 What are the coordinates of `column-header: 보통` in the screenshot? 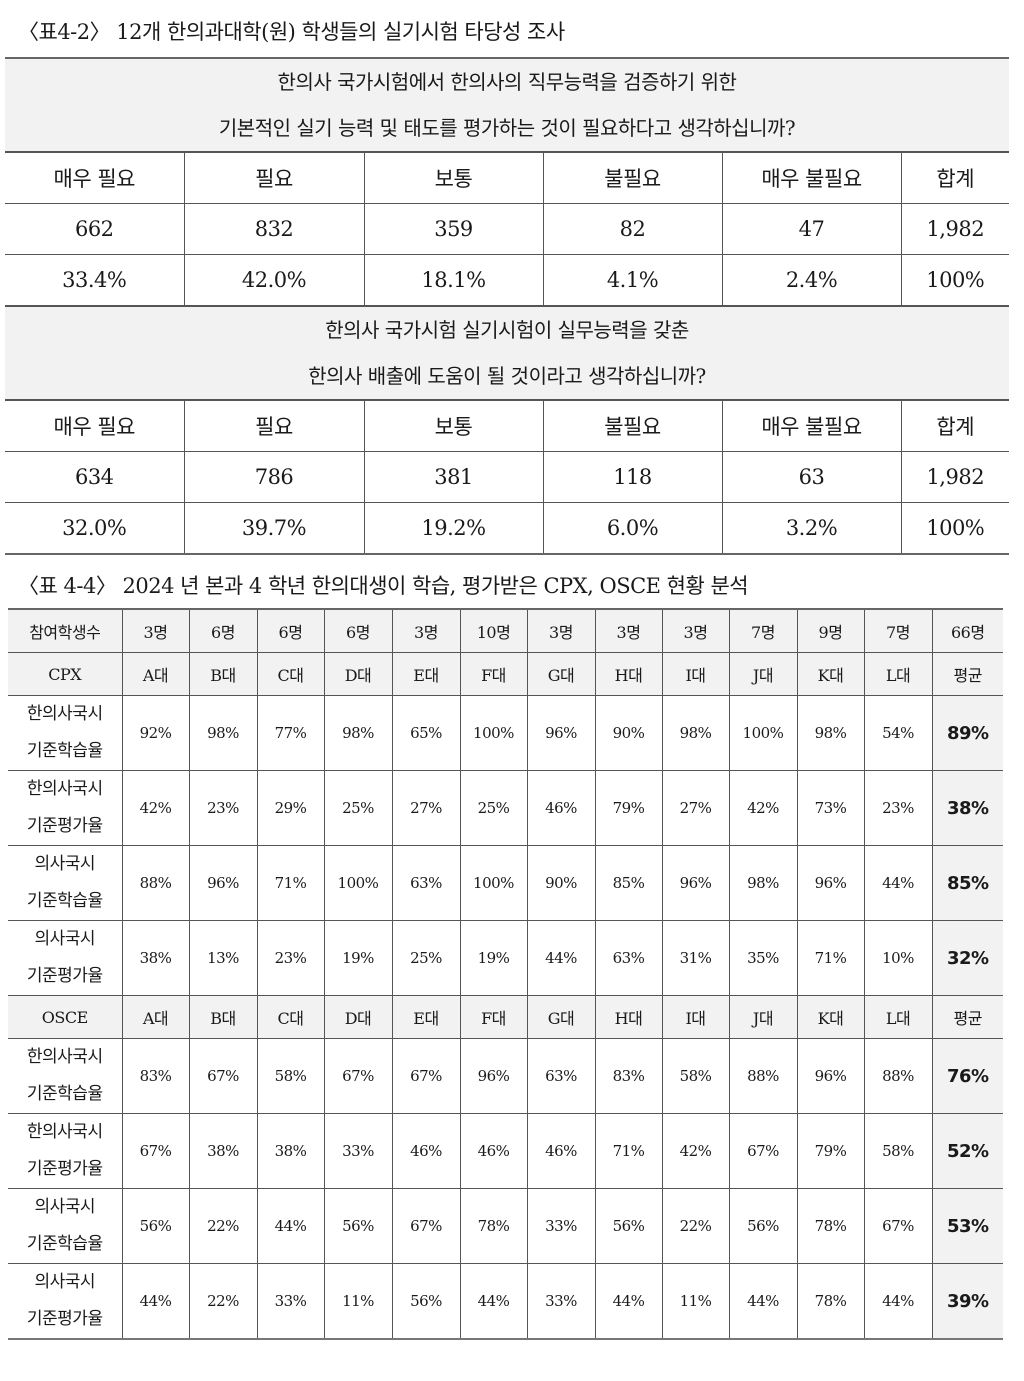 It's located at (453, 177).